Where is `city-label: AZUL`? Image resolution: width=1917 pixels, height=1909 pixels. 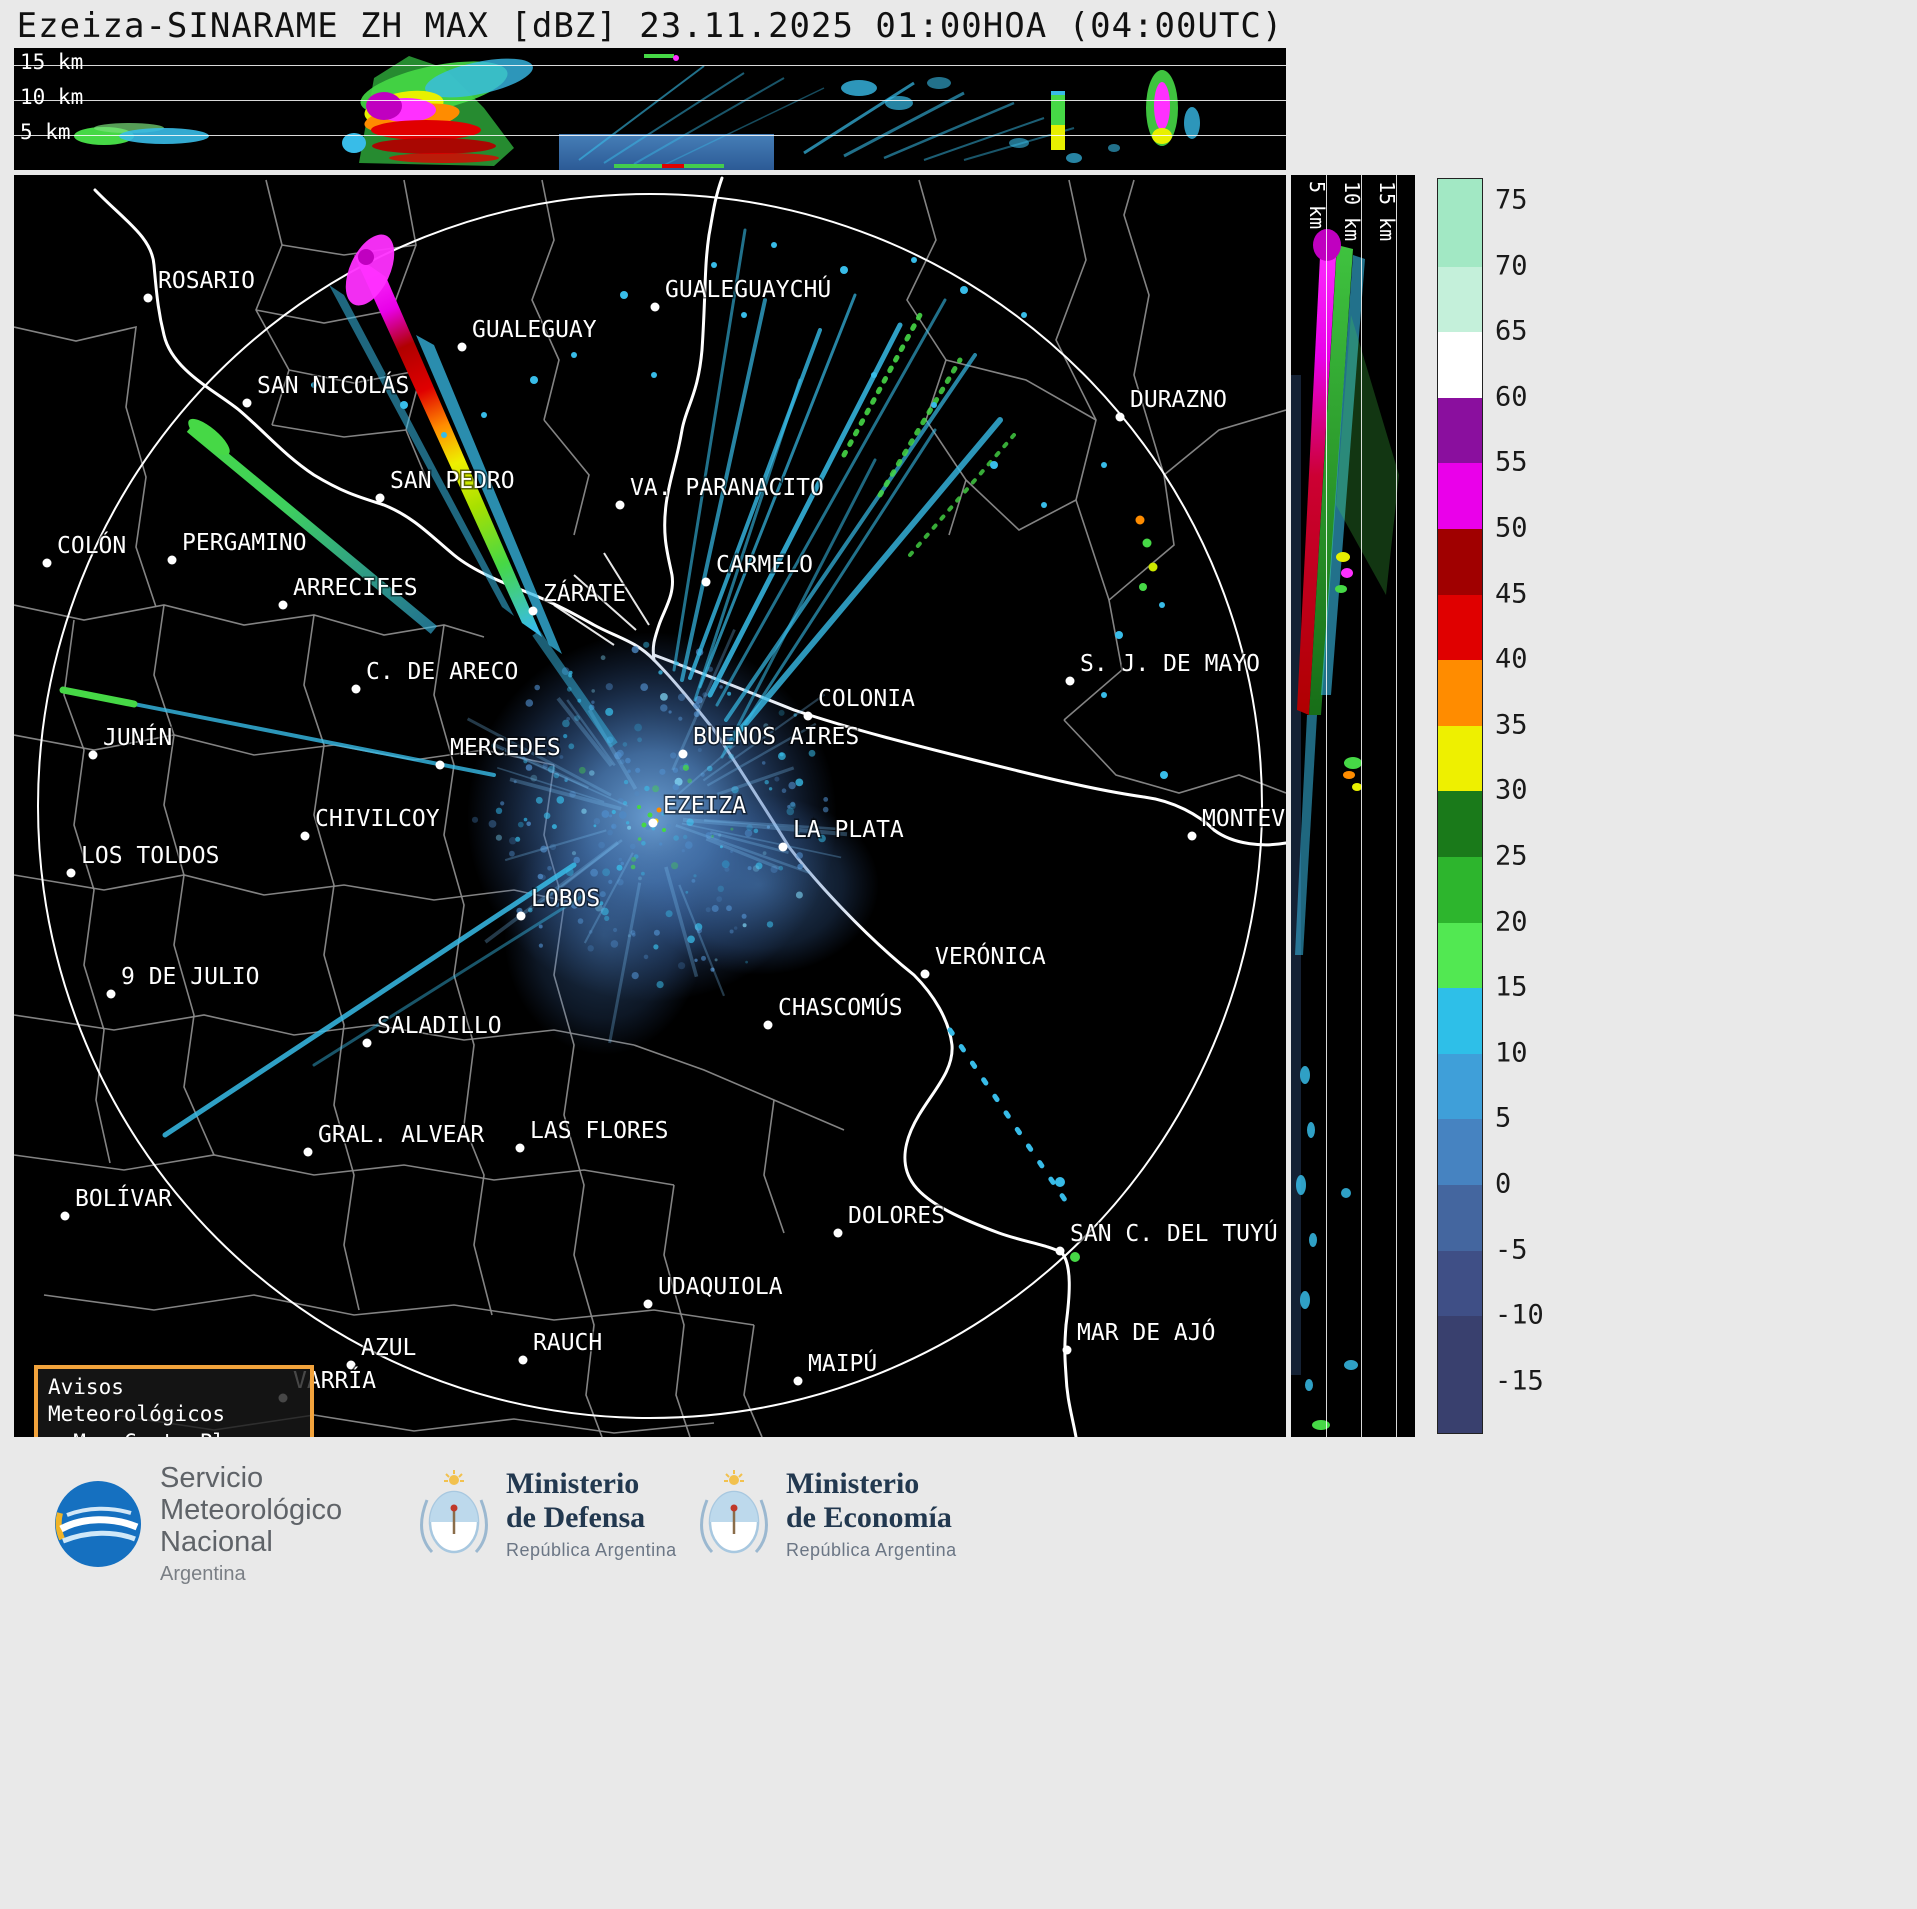 city-label: AZUL is located at coordinates (388, 1348).